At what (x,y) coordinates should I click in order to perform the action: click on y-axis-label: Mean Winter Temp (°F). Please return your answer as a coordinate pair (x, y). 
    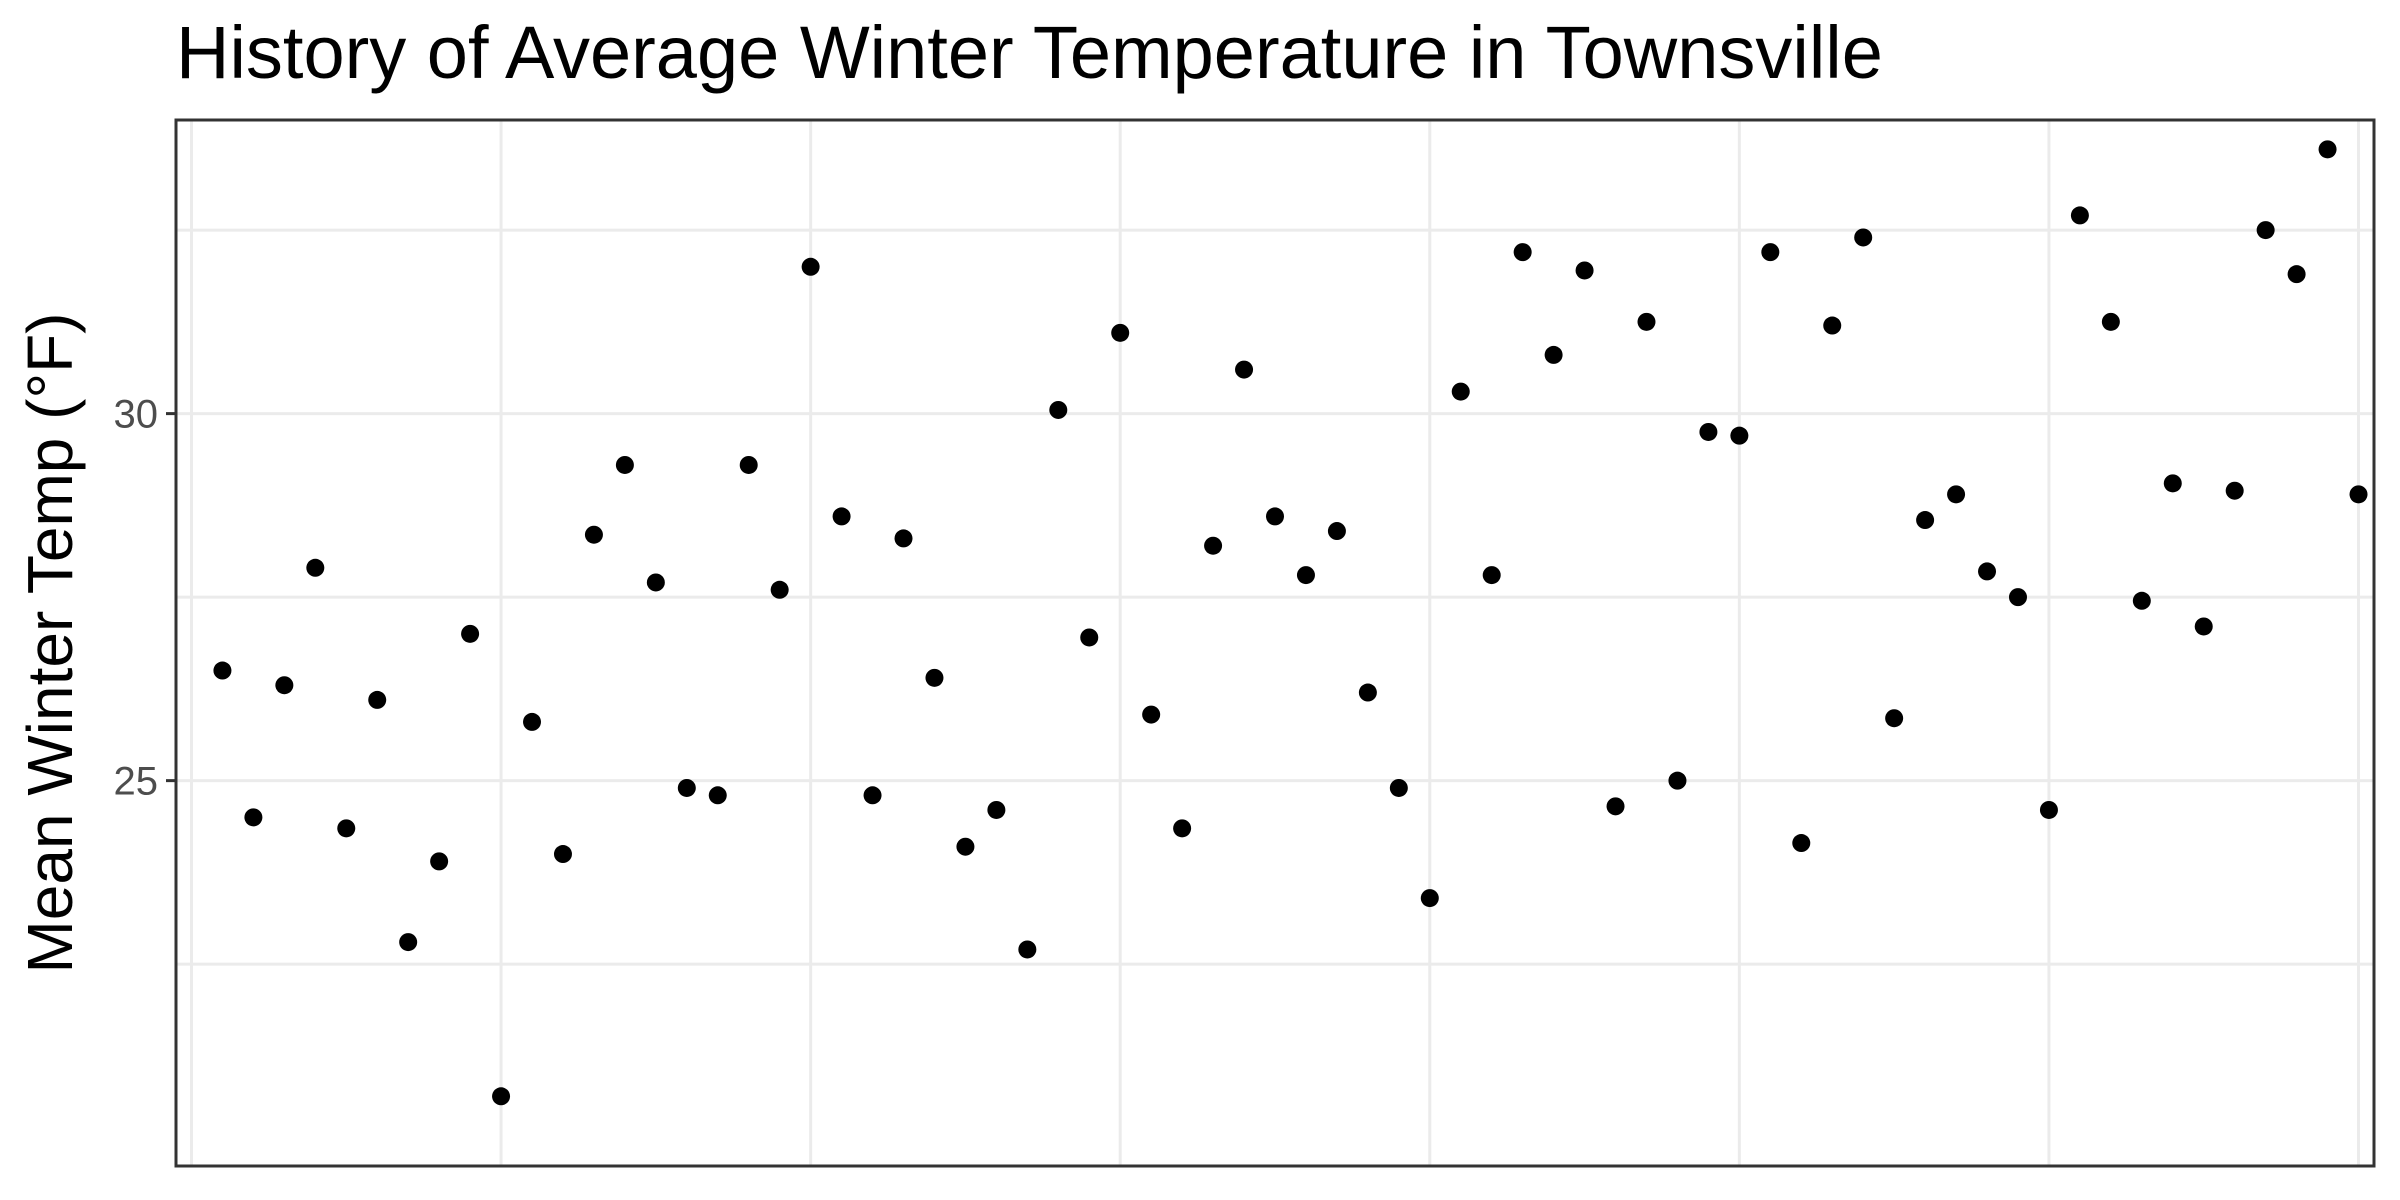
    Looking at the image, I should click on (50, 643).